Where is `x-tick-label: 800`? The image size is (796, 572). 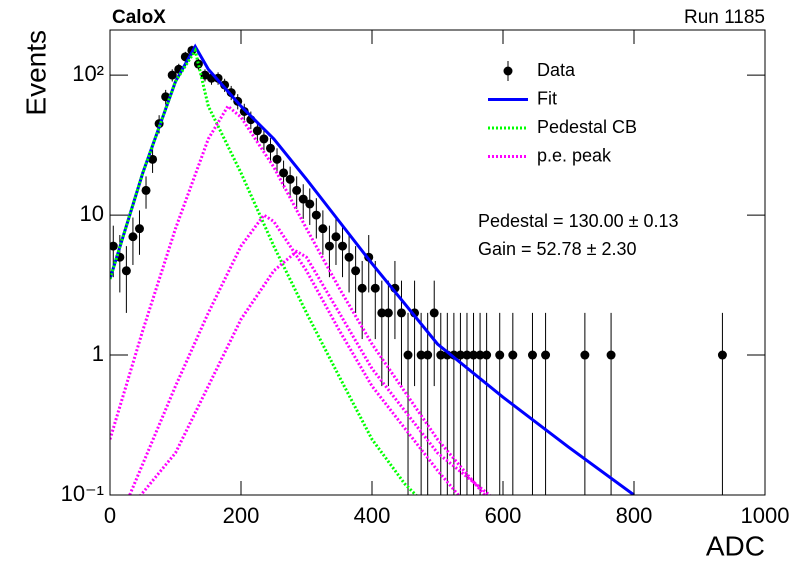 x-tick-label: 800 is located at coordinates (634, 515).